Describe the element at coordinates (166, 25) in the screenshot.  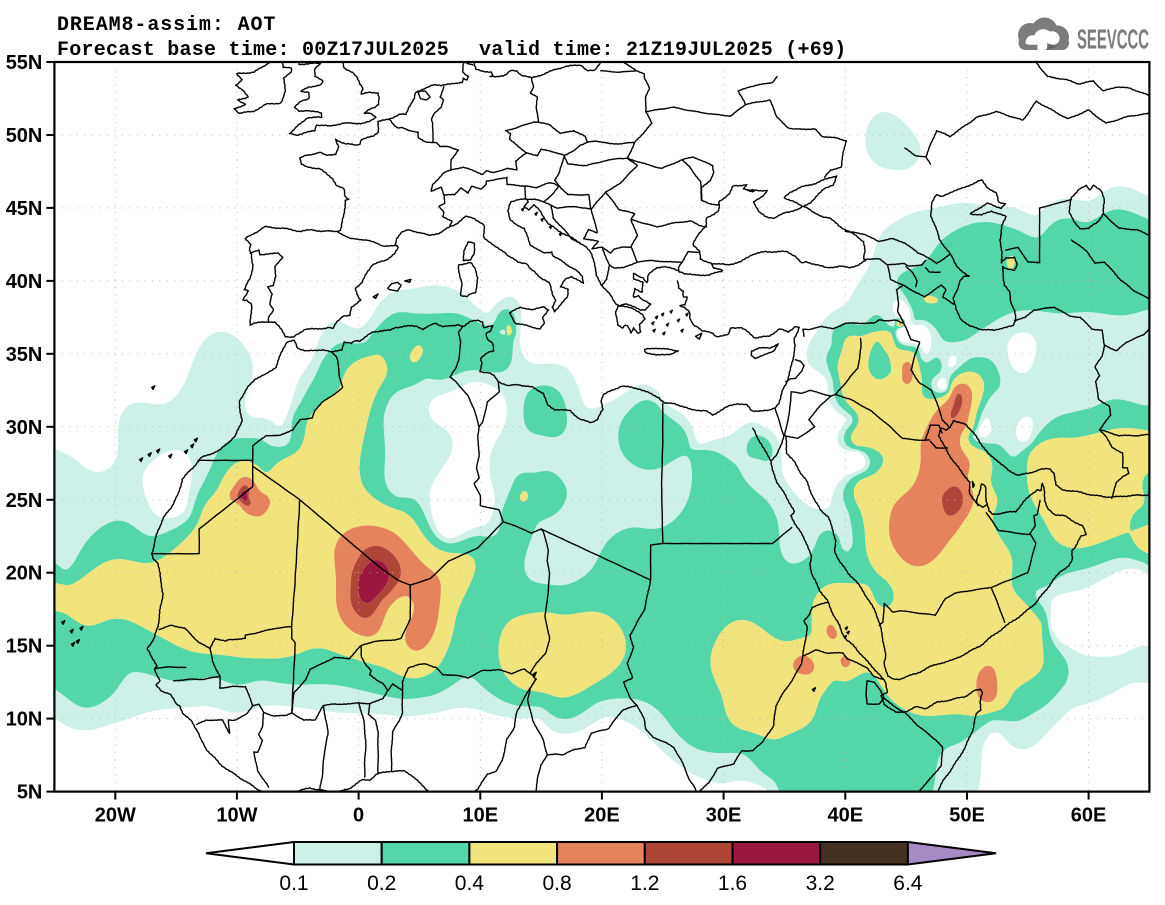
I see `svg-text: DREAM8-assim: AOT` at that location.